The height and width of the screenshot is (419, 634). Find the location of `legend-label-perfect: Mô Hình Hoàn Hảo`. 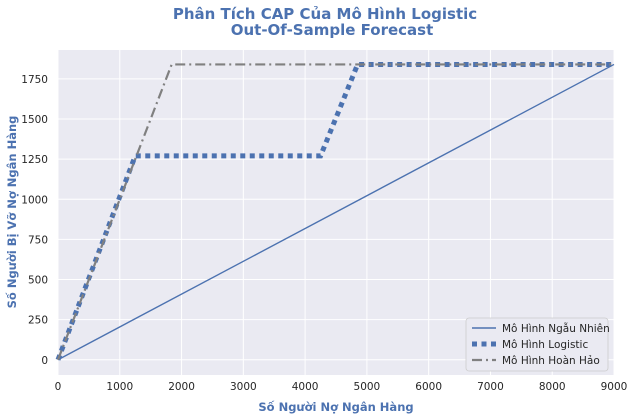

legend-label-perfect: Mô Hình Hoàn Hảo is located at coordinates (551, 361).